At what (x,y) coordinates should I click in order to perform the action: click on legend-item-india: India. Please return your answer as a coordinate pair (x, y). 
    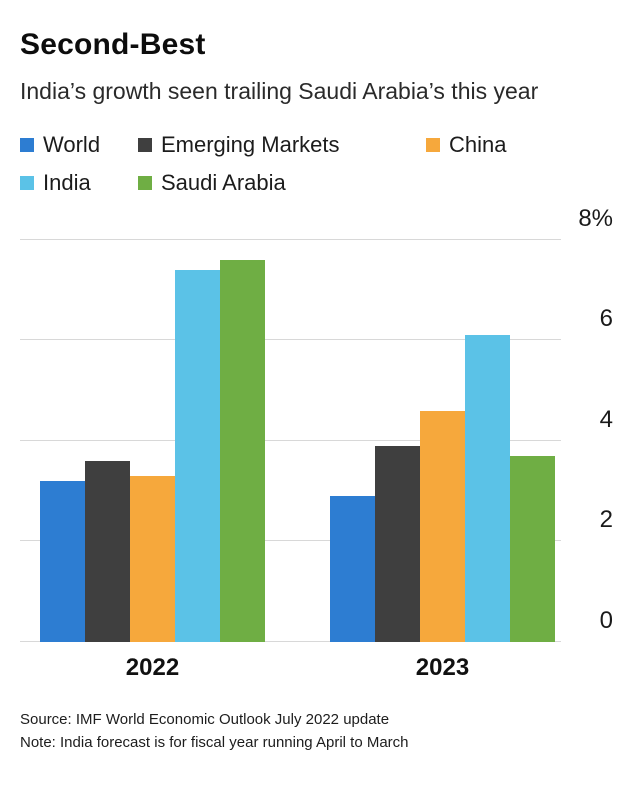
    Looking at the image, I should click on (79, 183).